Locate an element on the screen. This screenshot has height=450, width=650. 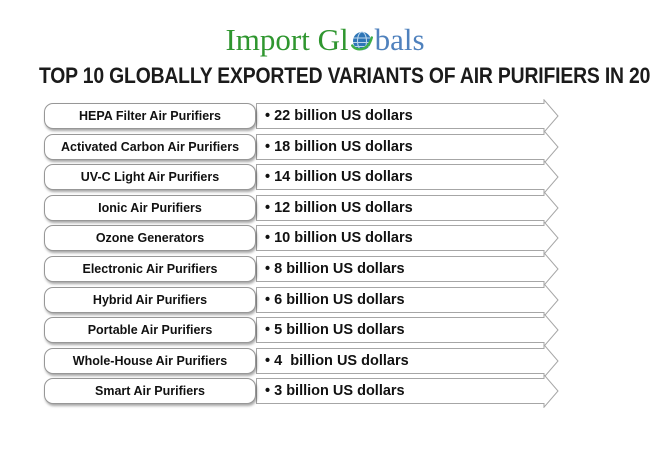
value-arrow: • 10 billion US dollars is located at coordinates (407, 238).